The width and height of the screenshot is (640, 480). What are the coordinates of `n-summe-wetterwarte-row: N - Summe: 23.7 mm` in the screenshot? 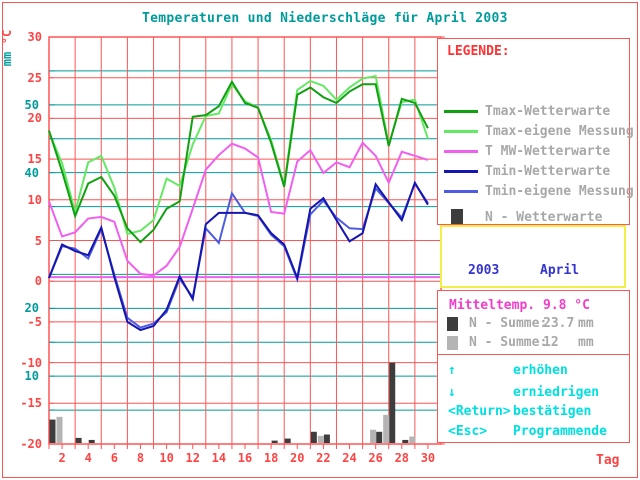 It's located at (533, 325).